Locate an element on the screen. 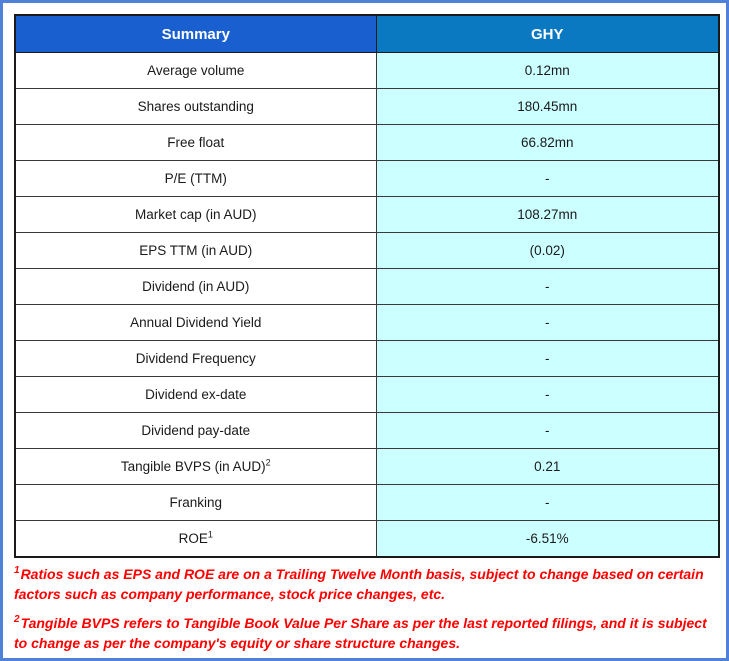  table-row: Tangible BVPS (in AUD)2 0.21 is located at coordinates (367, 466).